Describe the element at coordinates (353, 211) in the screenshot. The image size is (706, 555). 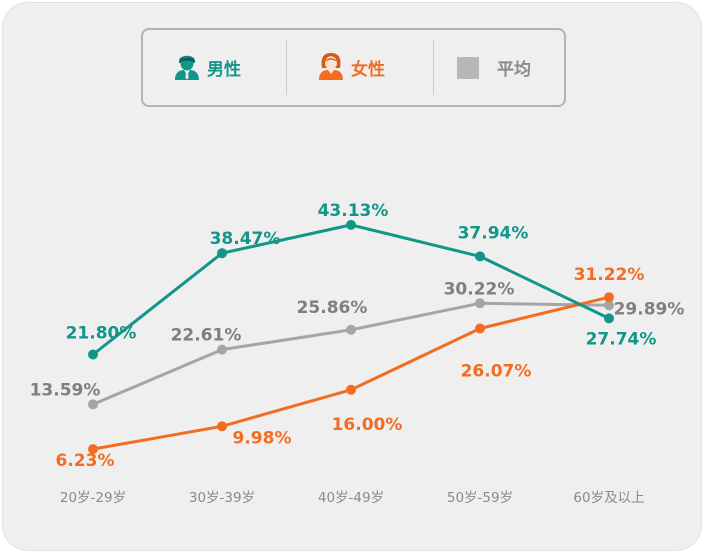
I see `data-label: 43.13%` at that location.